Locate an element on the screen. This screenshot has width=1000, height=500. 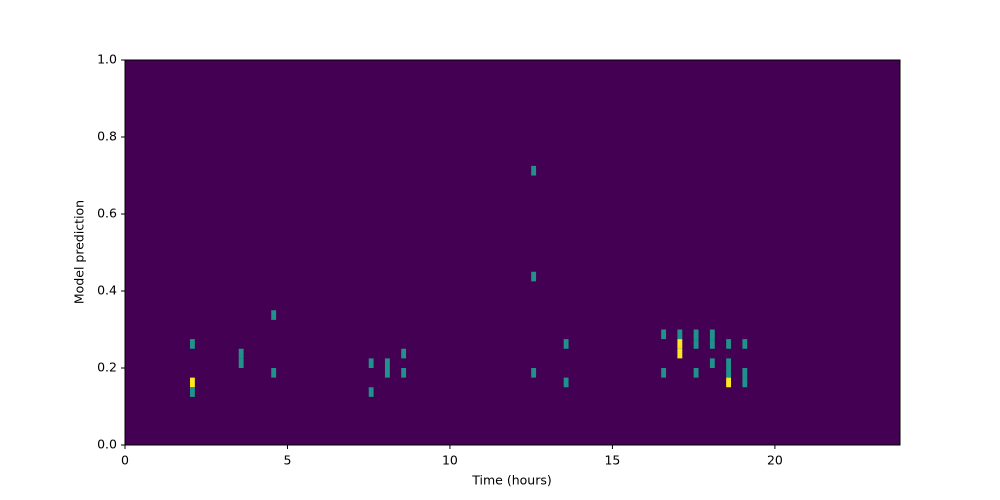
x-tick-label: 15 is located at coordinates (612, 460).